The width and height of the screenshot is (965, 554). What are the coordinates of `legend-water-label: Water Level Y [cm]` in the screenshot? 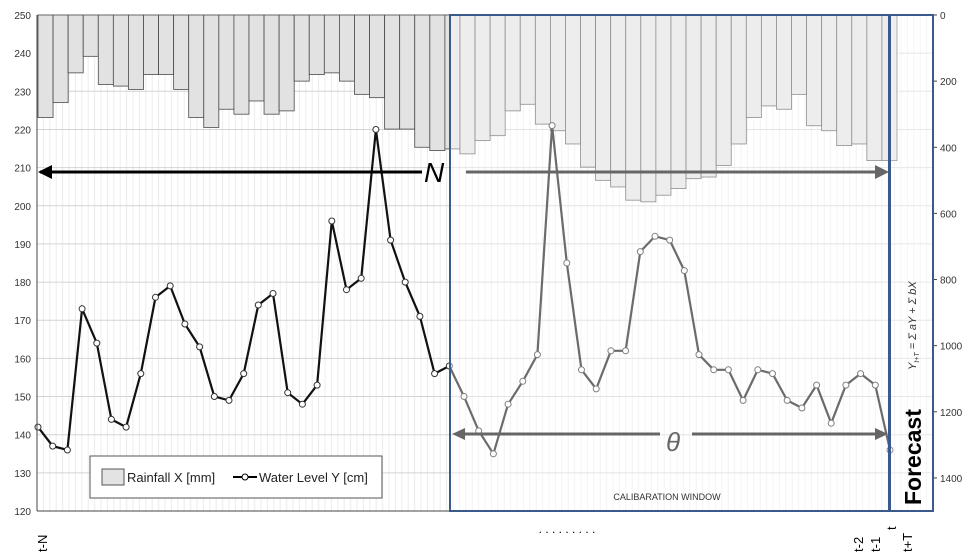 It's located at (313, 477).